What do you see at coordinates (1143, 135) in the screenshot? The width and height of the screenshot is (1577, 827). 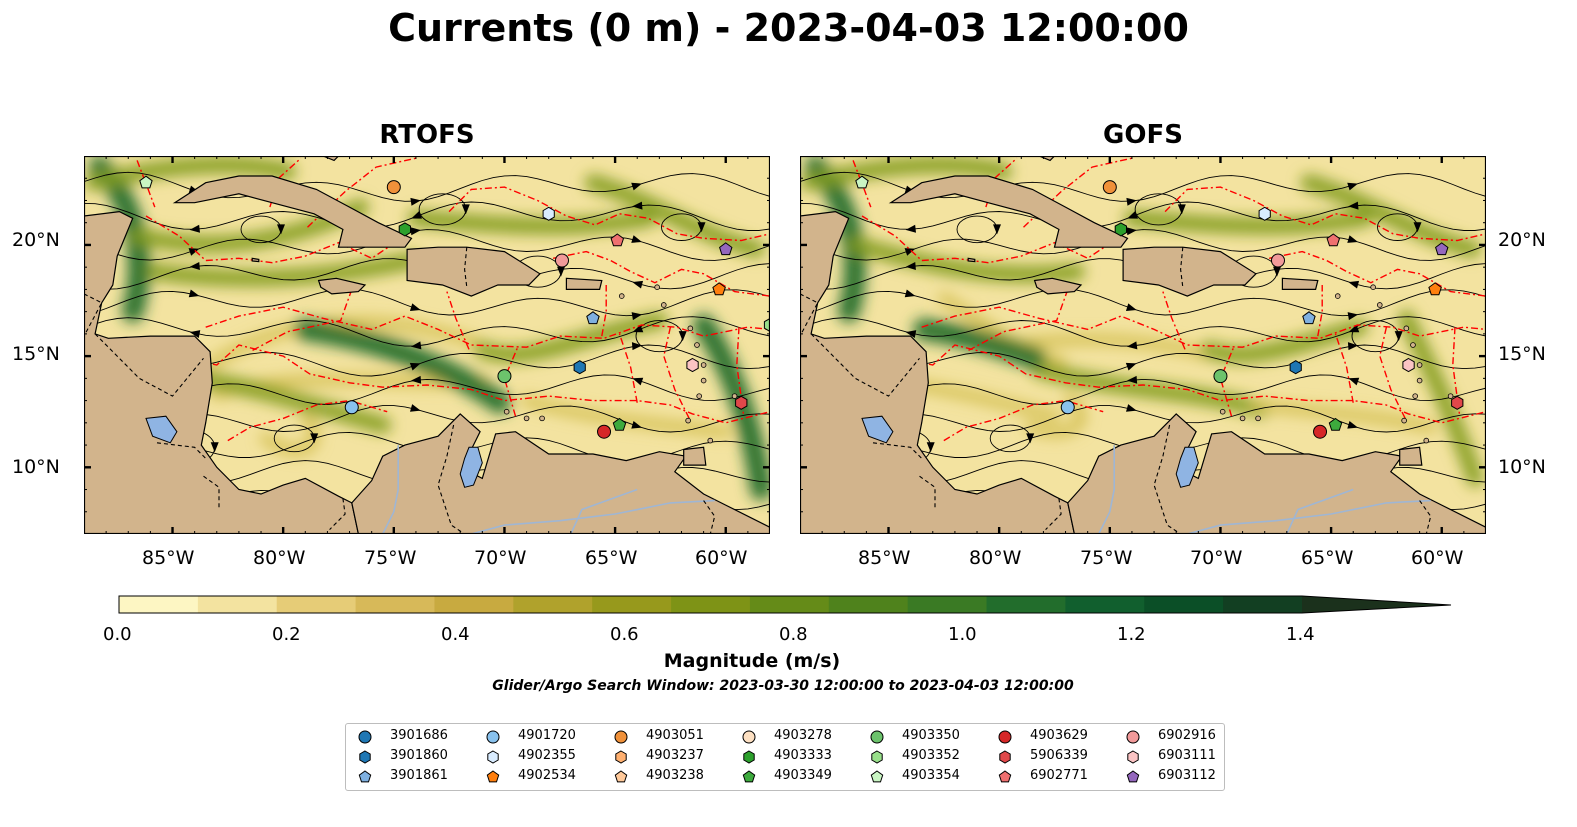 I see `gofs-panel-title: GOFS` at bounding box center [1143, 135].